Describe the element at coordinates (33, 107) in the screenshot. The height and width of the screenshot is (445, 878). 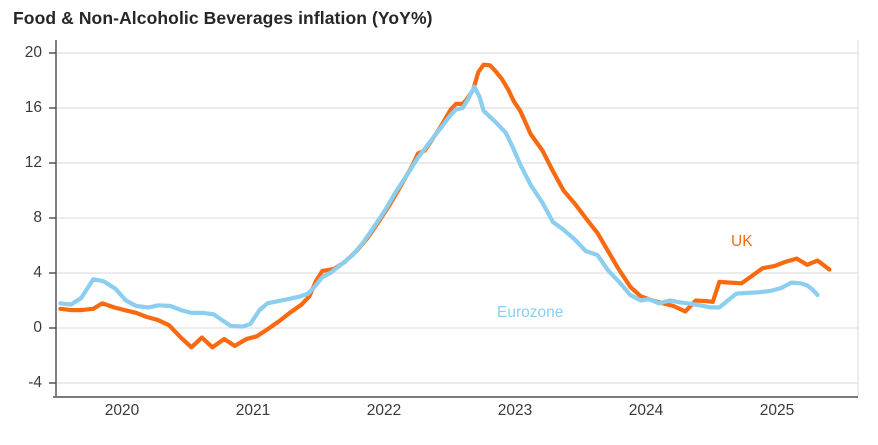
I see `y-tick-label-16: 16` at that location.